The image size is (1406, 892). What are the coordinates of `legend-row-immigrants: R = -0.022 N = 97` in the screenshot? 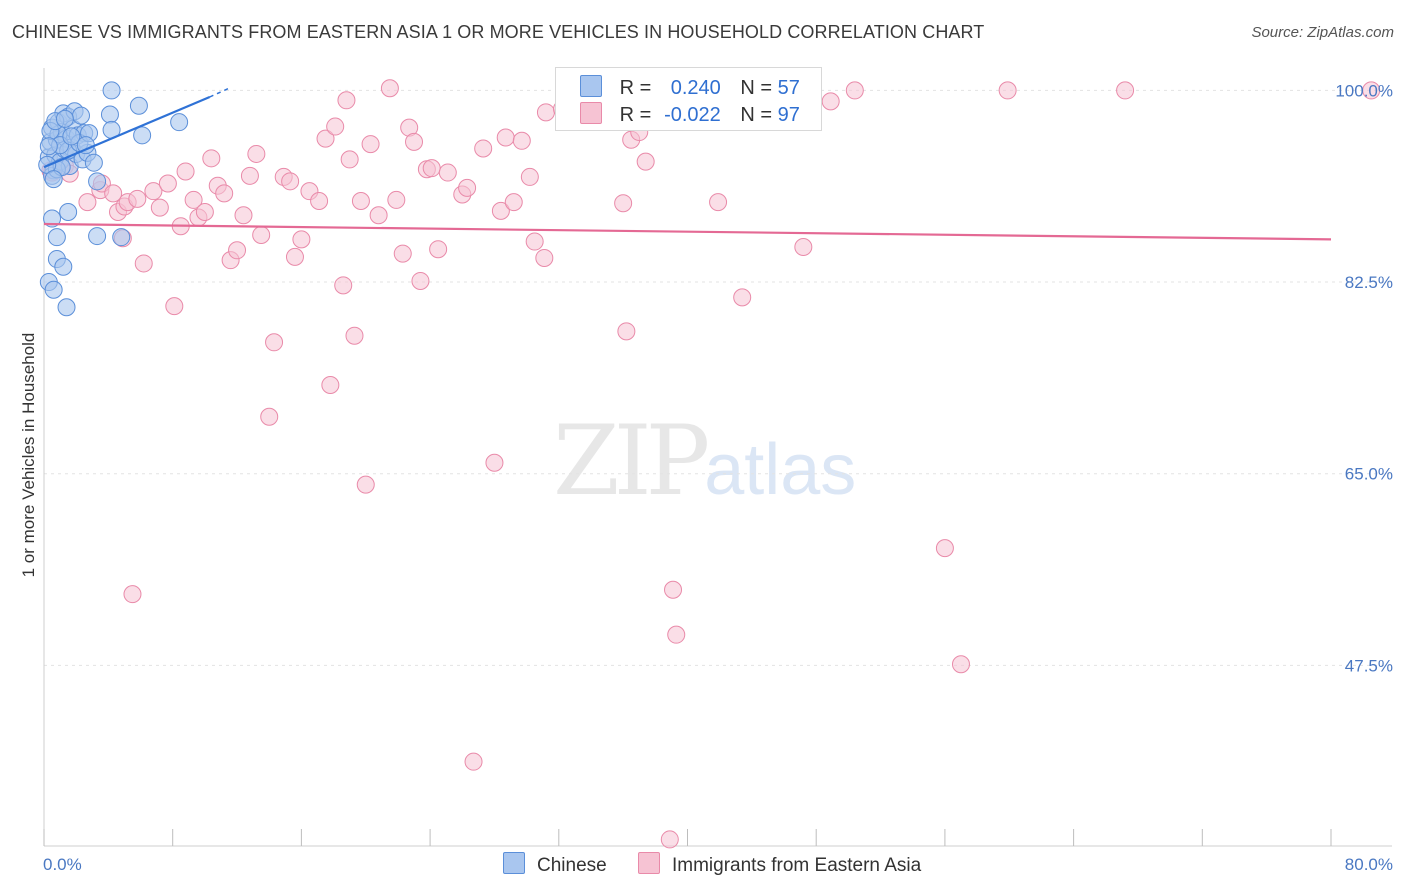 It's located at (690, 114).